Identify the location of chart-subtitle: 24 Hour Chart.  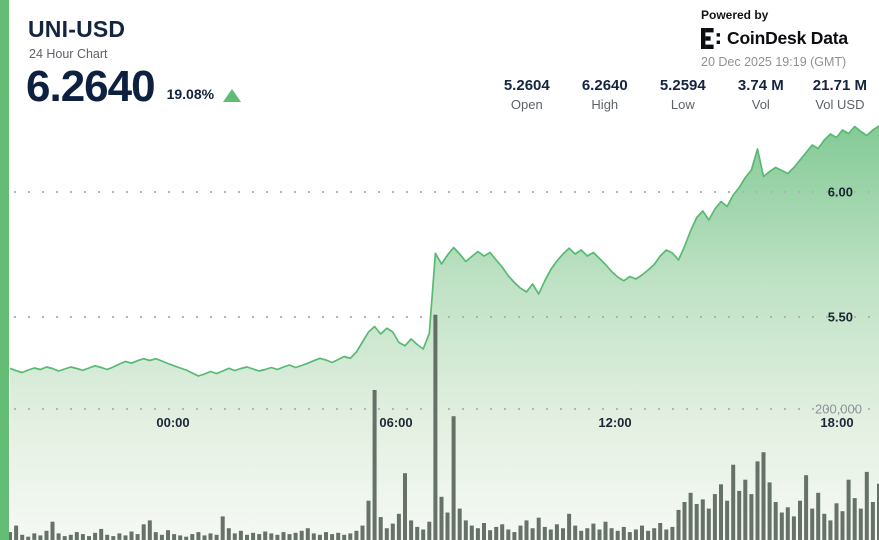
(68, 54).